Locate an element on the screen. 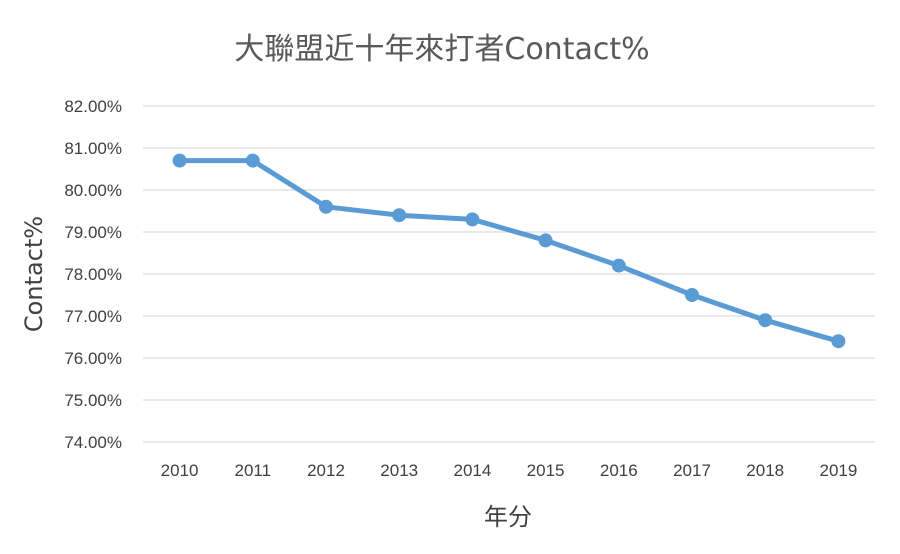 The height and width of the screenshot is (554, 900). x-tick-label: 2019 is located at coordinates (838, 470).